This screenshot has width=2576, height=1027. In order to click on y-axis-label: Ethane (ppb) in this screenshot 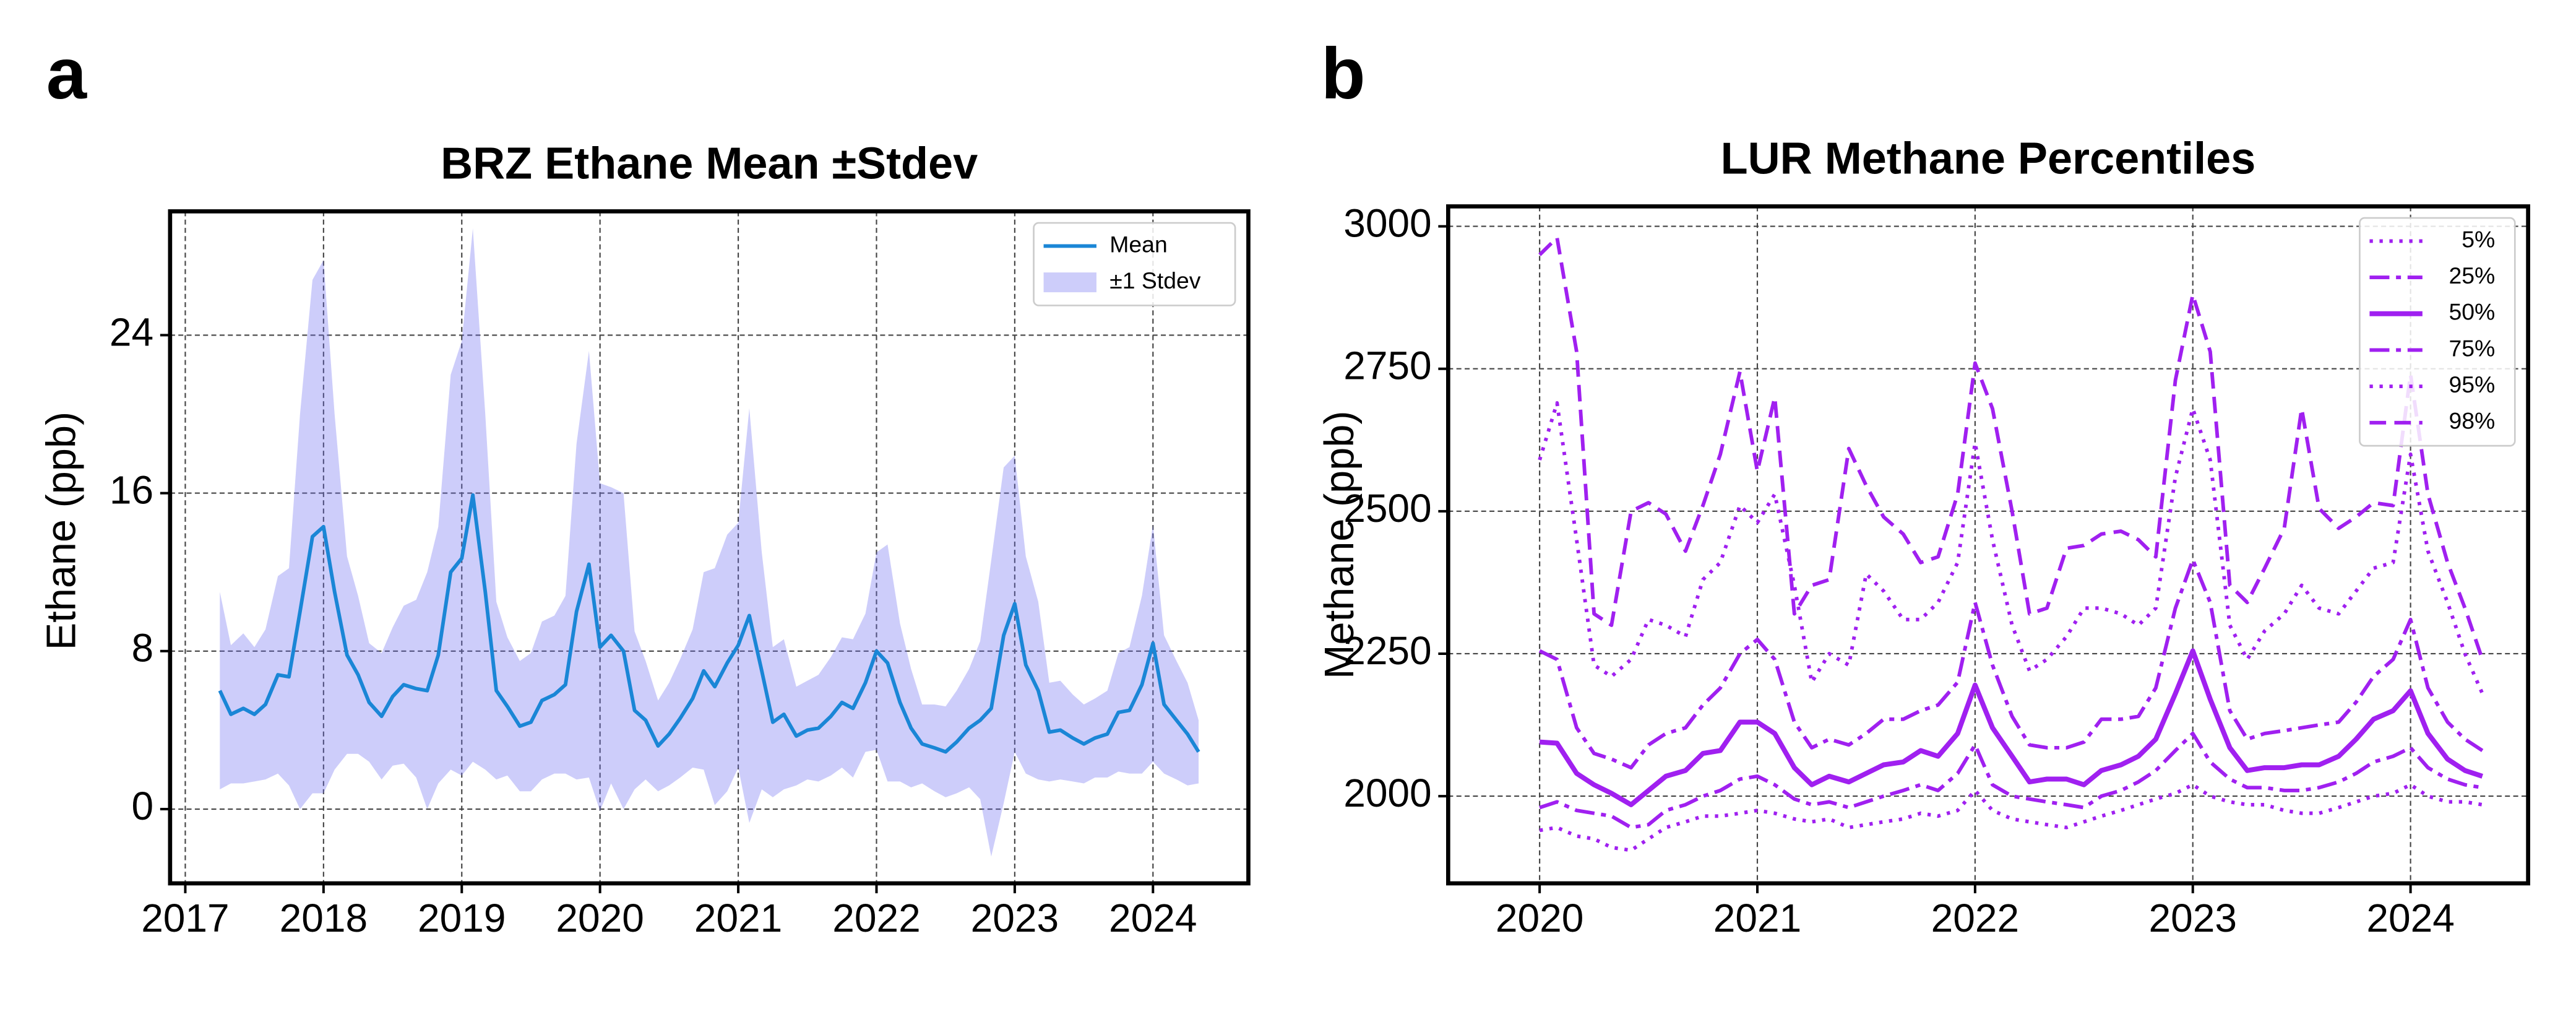, I will do `click(62, 531)`.